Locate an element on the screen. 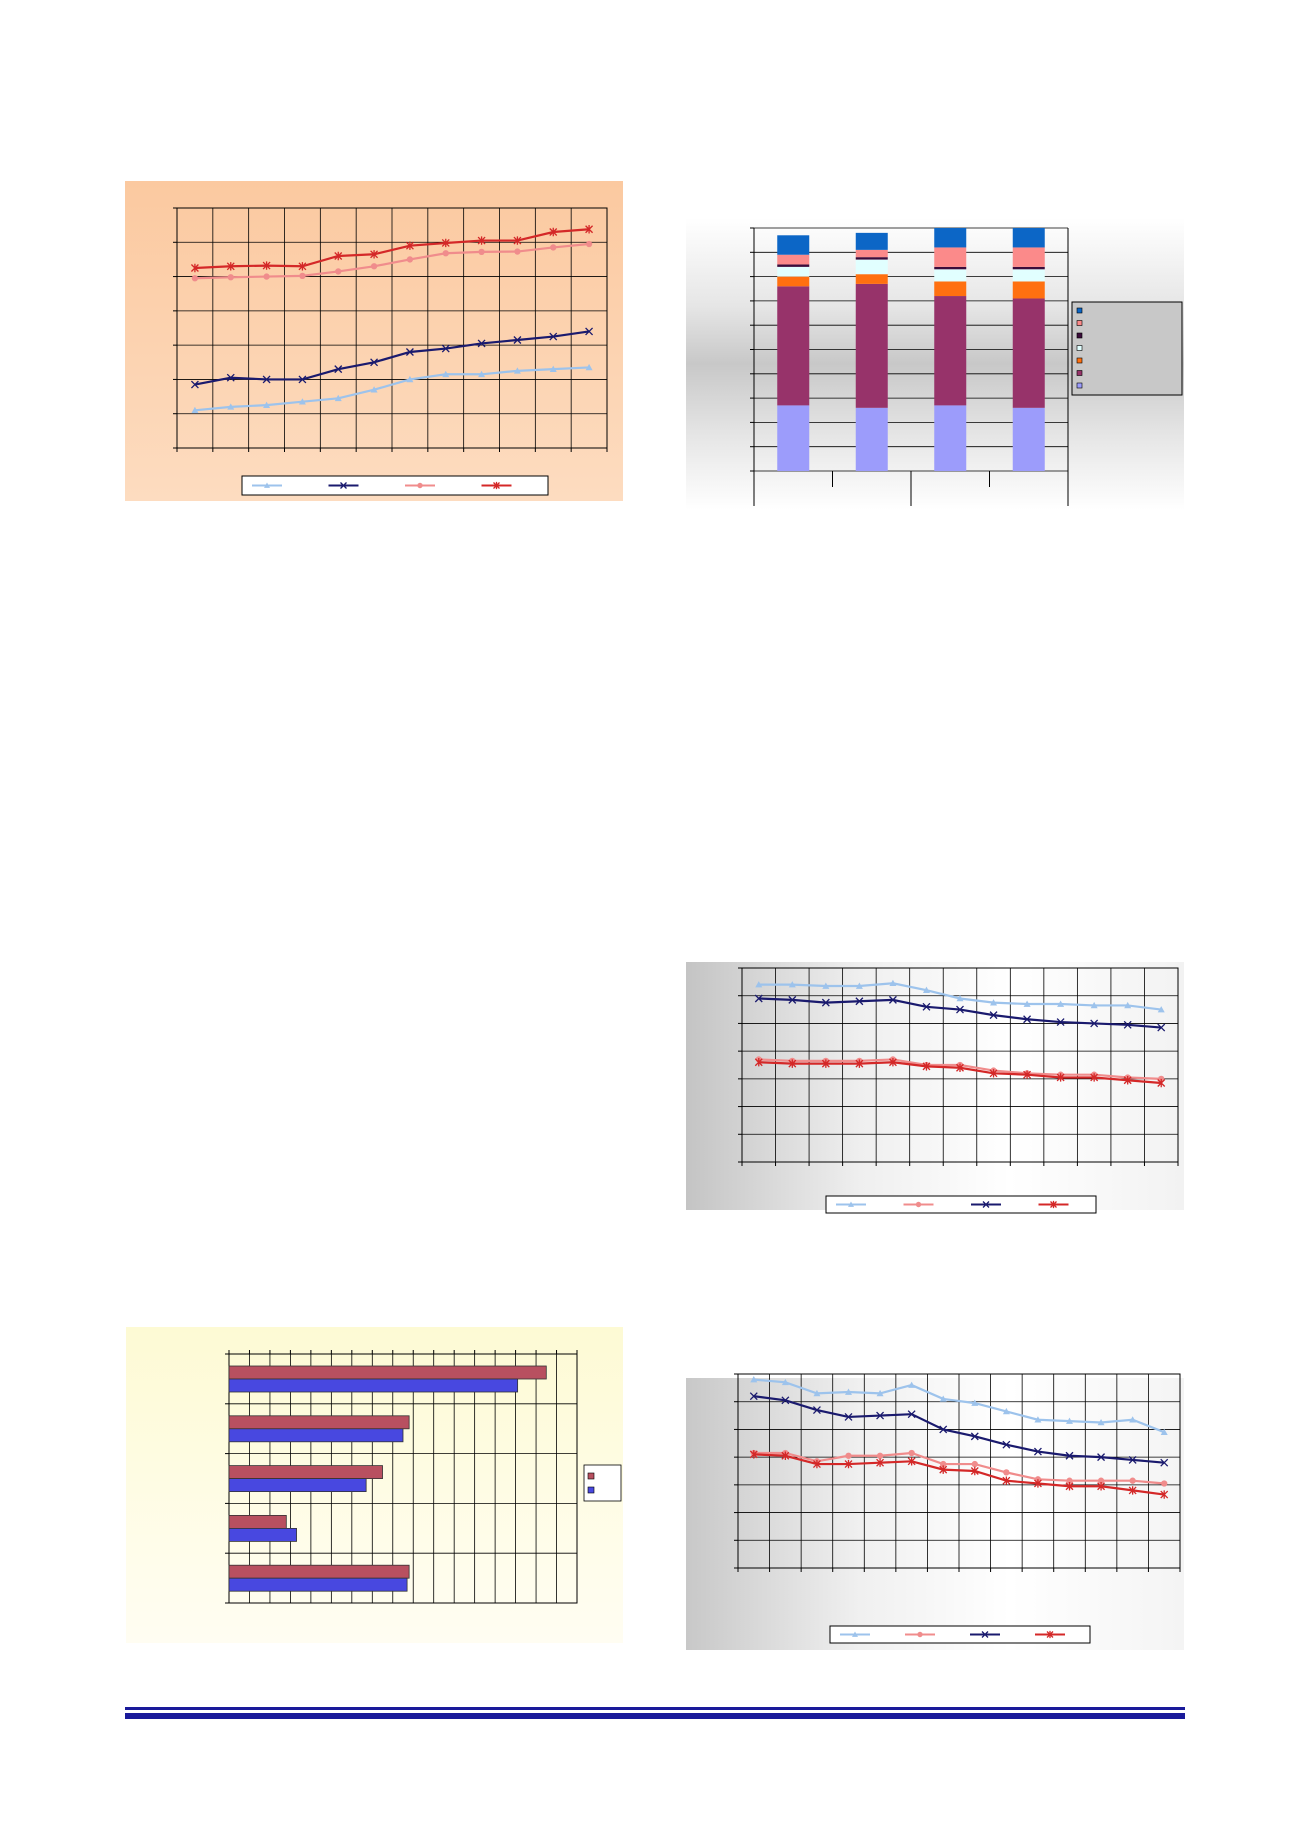 Image resolution: width=1300 pixels, height=1839 pixels. series-2-line is located at coordinates (959, 1468).